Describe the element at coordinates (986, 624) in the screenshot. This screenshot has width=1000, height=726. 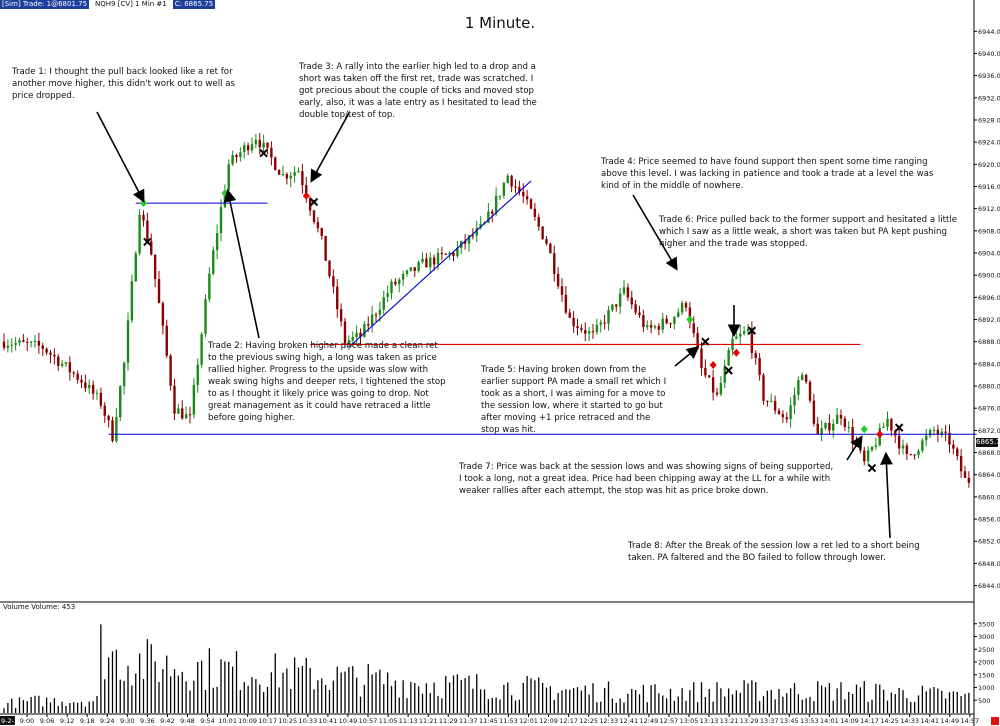
I see `volume-tick-label: 3500` at that location.